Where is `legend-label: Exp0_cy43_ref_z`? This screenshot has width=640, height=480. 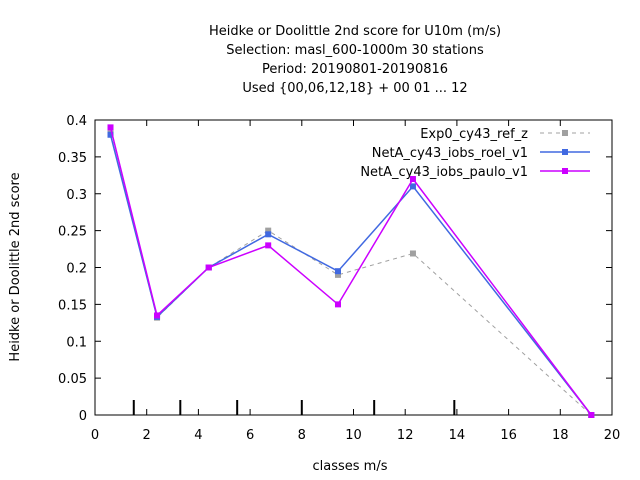 legend-label: Exp0_cy43_ref_z is located at coordinates (474, 134).